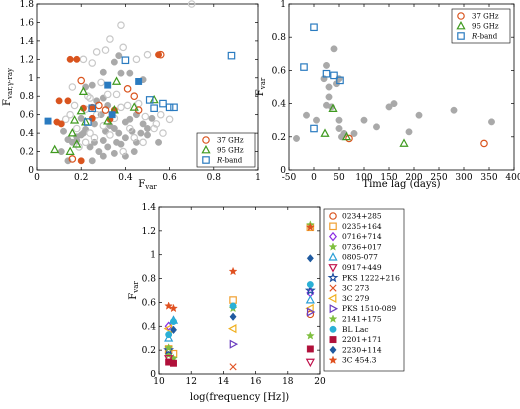 The image size is (520, 409). What do you see at coordinates (314, 178) in the screenshot?
I see `x-tick-label: 0` at bounding box center [314, 178].